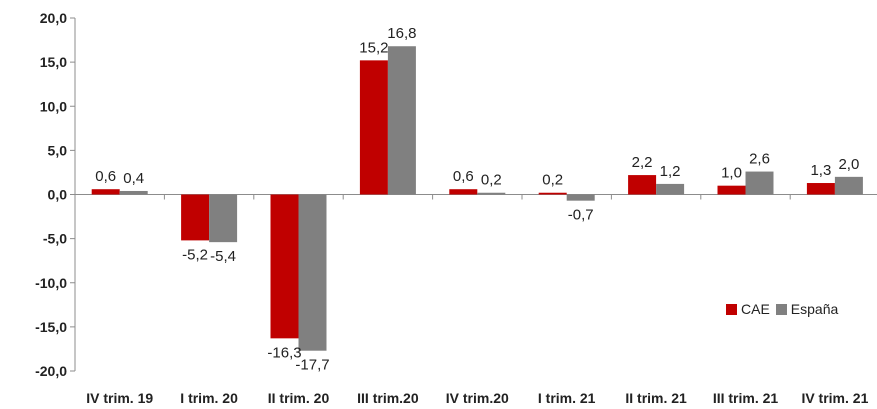  Describe the element at coordinates (51, 327) in the screenshot. I see `y-tick-label: -15,0` at that location.